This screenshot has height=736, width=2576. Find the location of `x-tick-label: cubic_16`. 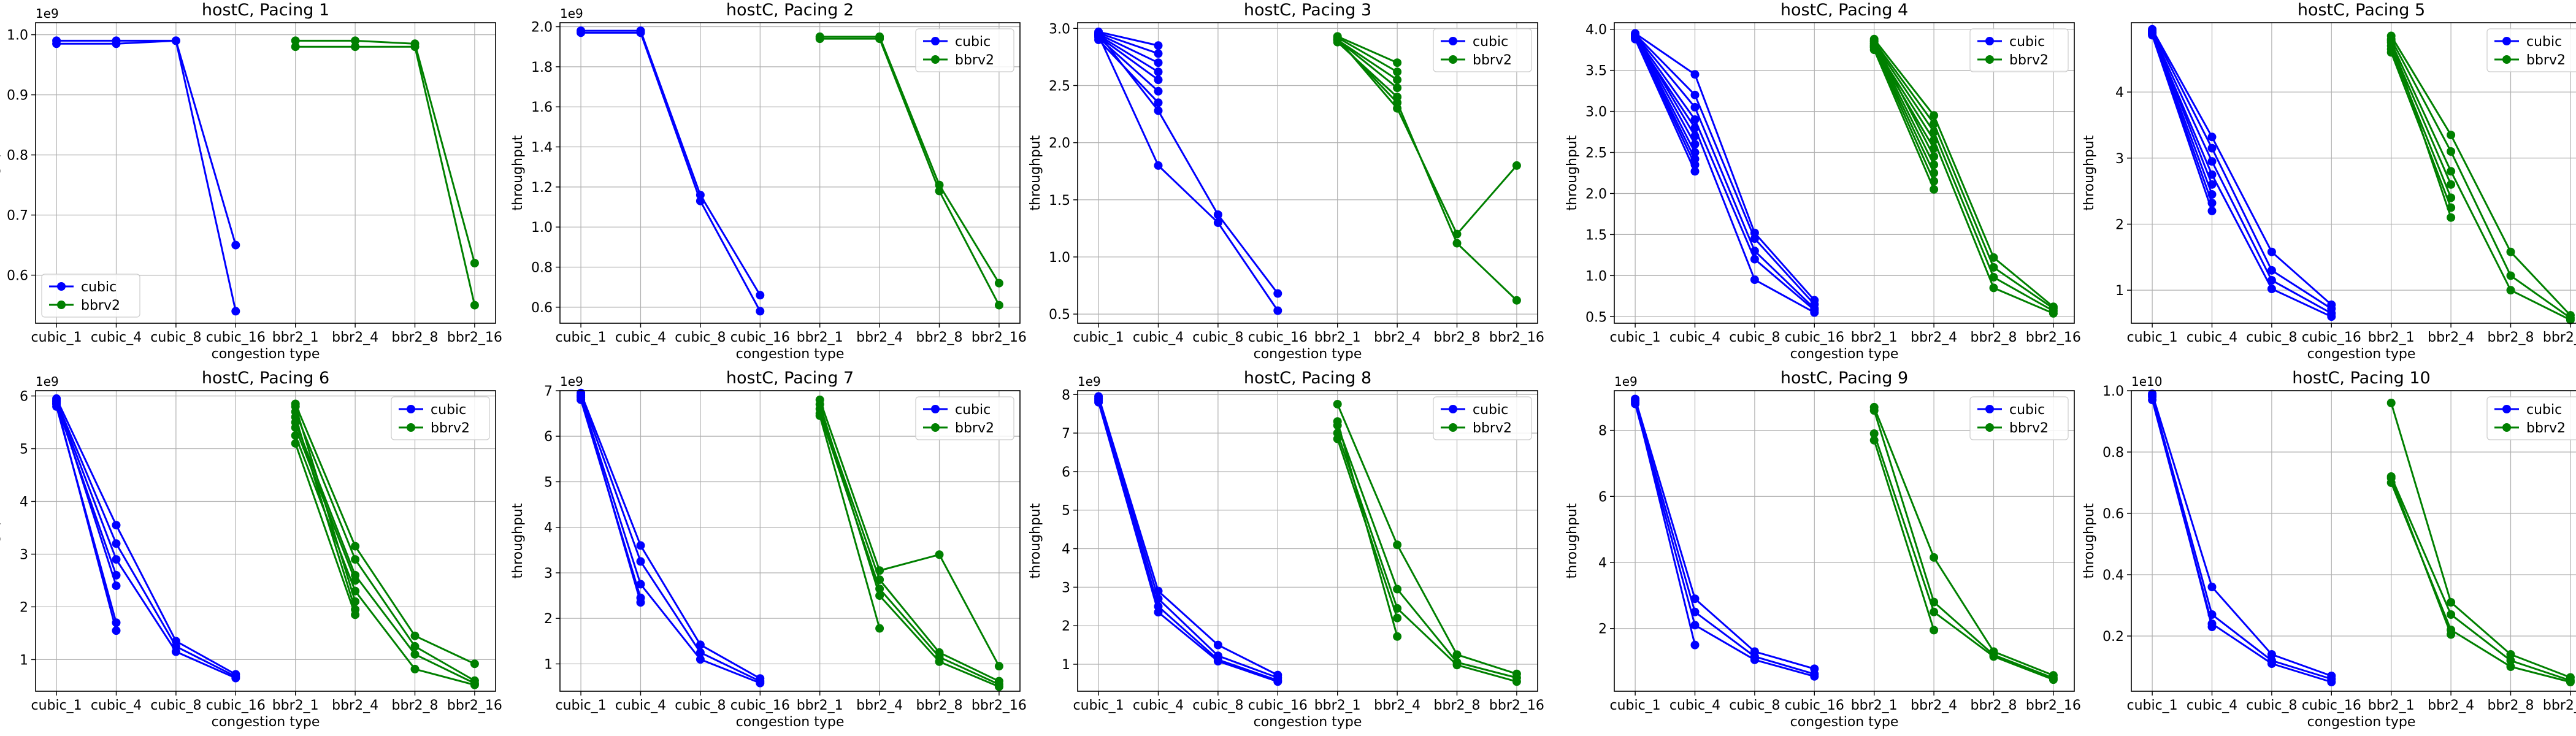

x-tick-label: cubic_16 is located at coordinates (236, 705).